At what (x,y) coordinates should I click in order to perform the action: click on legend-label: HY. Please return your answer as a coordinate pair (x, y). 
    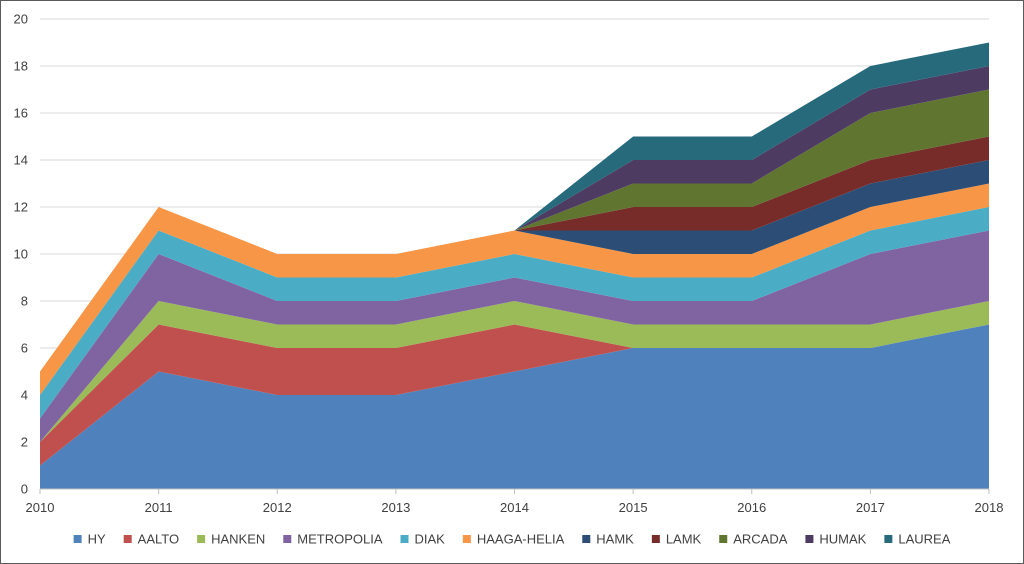
    Looking at the image, I should click on (97, 539).